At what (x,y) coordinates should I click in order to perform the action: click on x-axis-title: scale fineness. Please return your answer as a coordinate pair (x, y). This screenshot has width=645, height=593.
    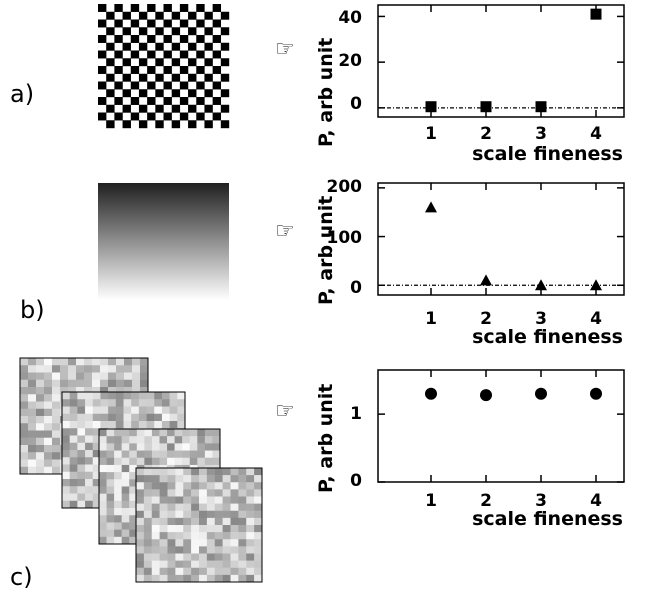
    Looking at the image, I should click on (547, 337).